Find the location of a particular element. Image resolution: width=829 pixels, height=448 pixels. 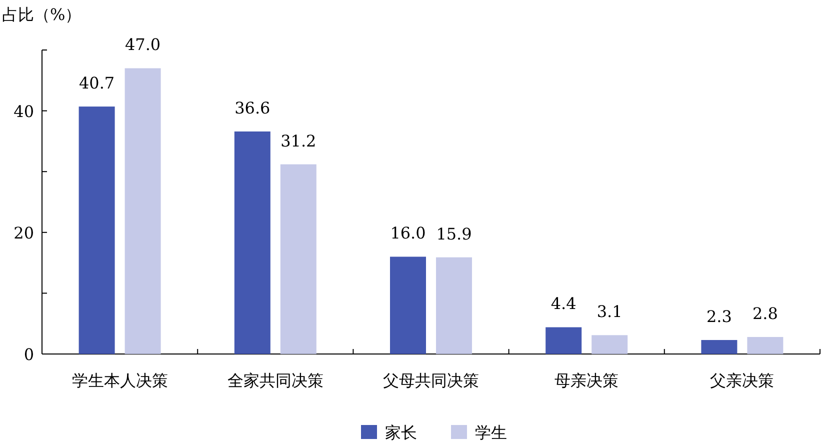

y-tick-label: 0 is located at coordinates (29, 354).